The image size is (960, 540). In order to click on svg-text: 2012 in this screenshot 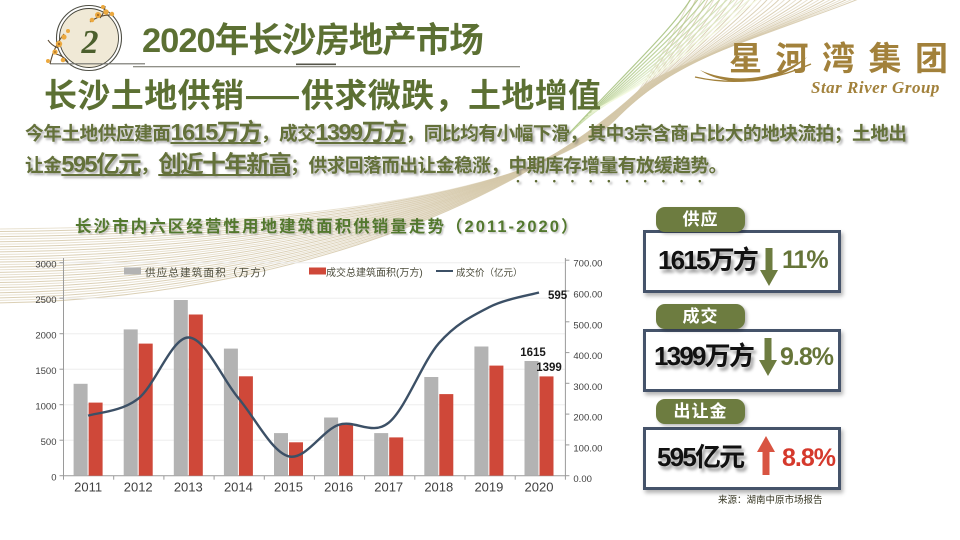, I will do `click(138, 487)`.